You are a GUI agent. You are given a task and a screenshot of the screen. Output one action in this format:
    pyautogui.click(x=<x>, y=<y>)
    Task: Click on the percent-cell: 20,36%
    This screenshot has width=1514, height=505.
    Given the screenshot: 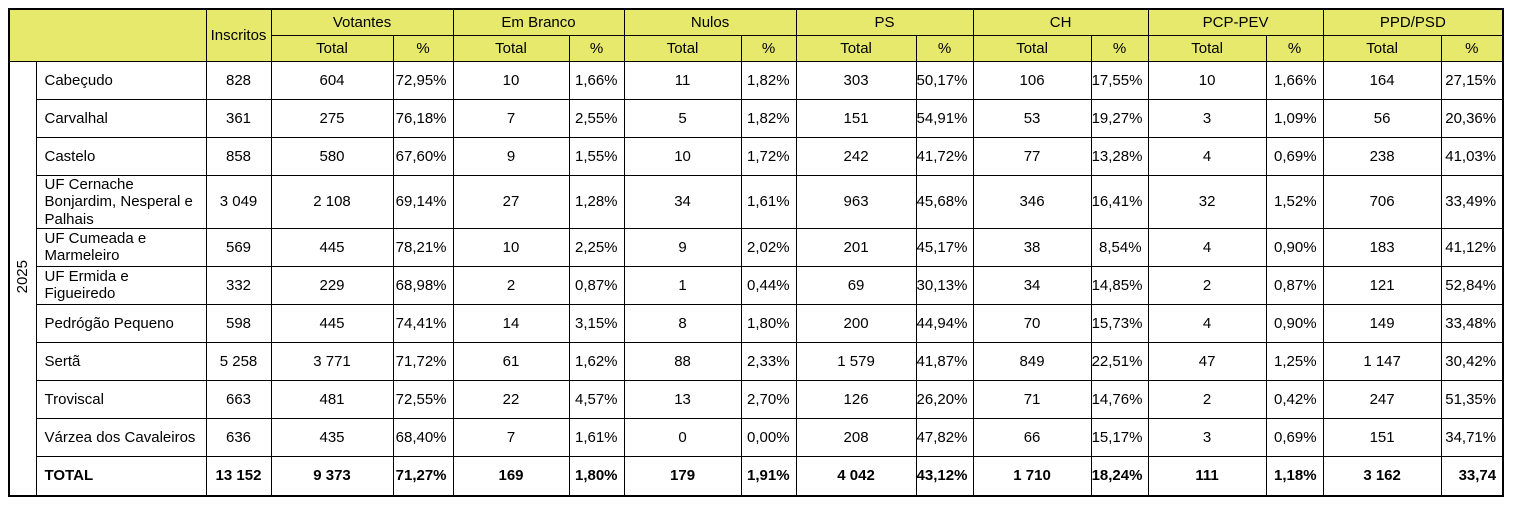 What is the action you would take?
    pyautogui.click(x=1472, y=118)
    